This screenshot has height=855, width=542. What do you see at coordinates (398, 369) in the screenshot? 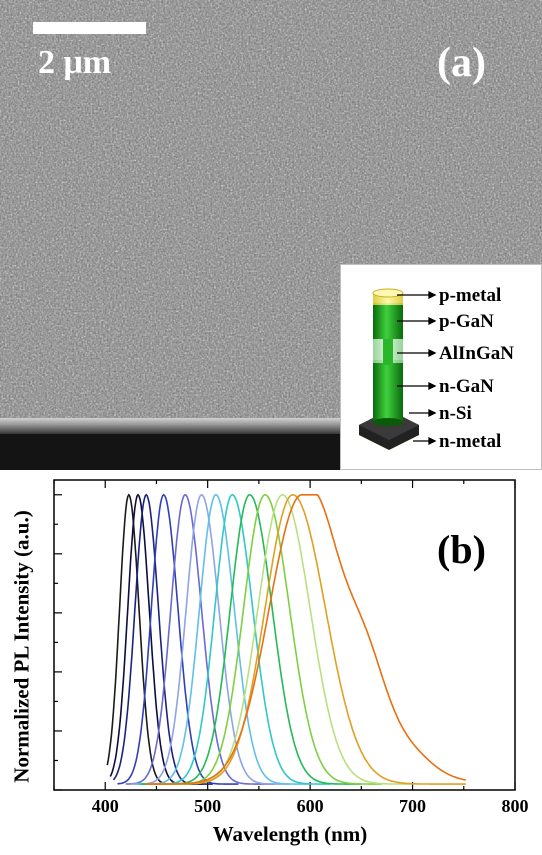
I see `nanowire-diagram` at bounding box center [398, 369].